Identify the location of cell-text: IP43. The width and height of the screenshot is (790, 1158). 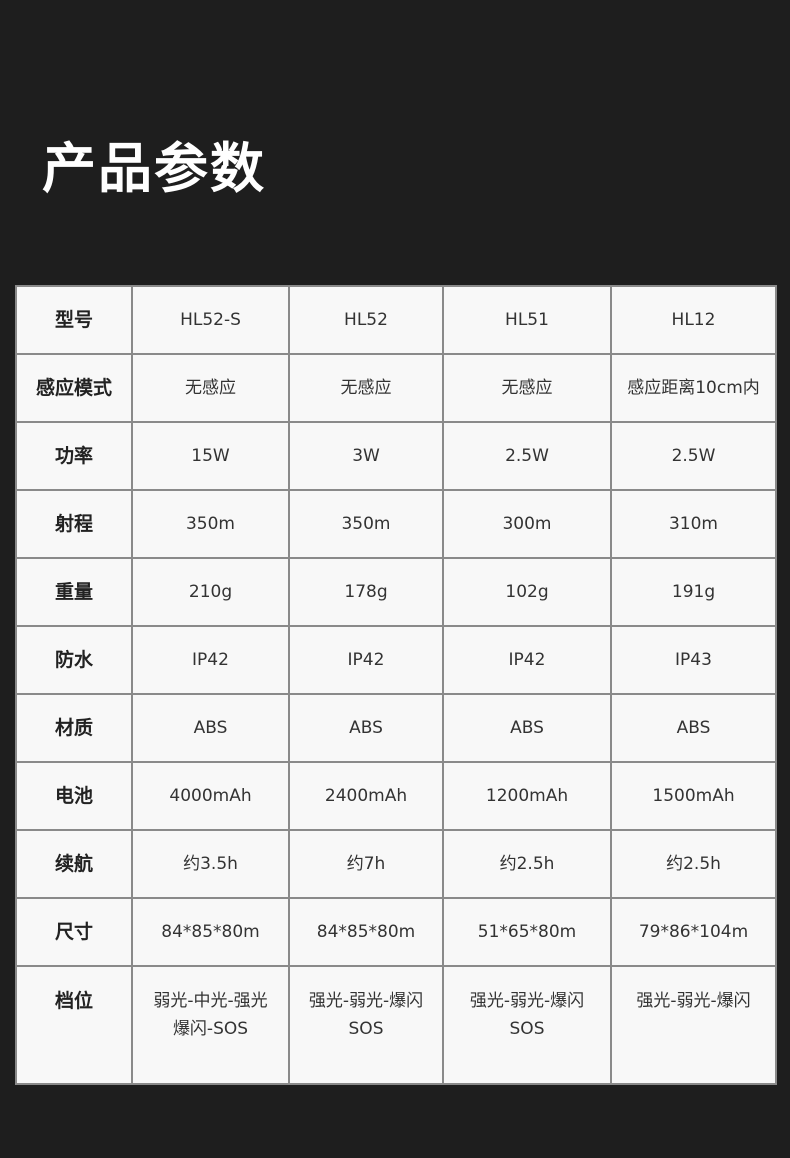
(693, 660).